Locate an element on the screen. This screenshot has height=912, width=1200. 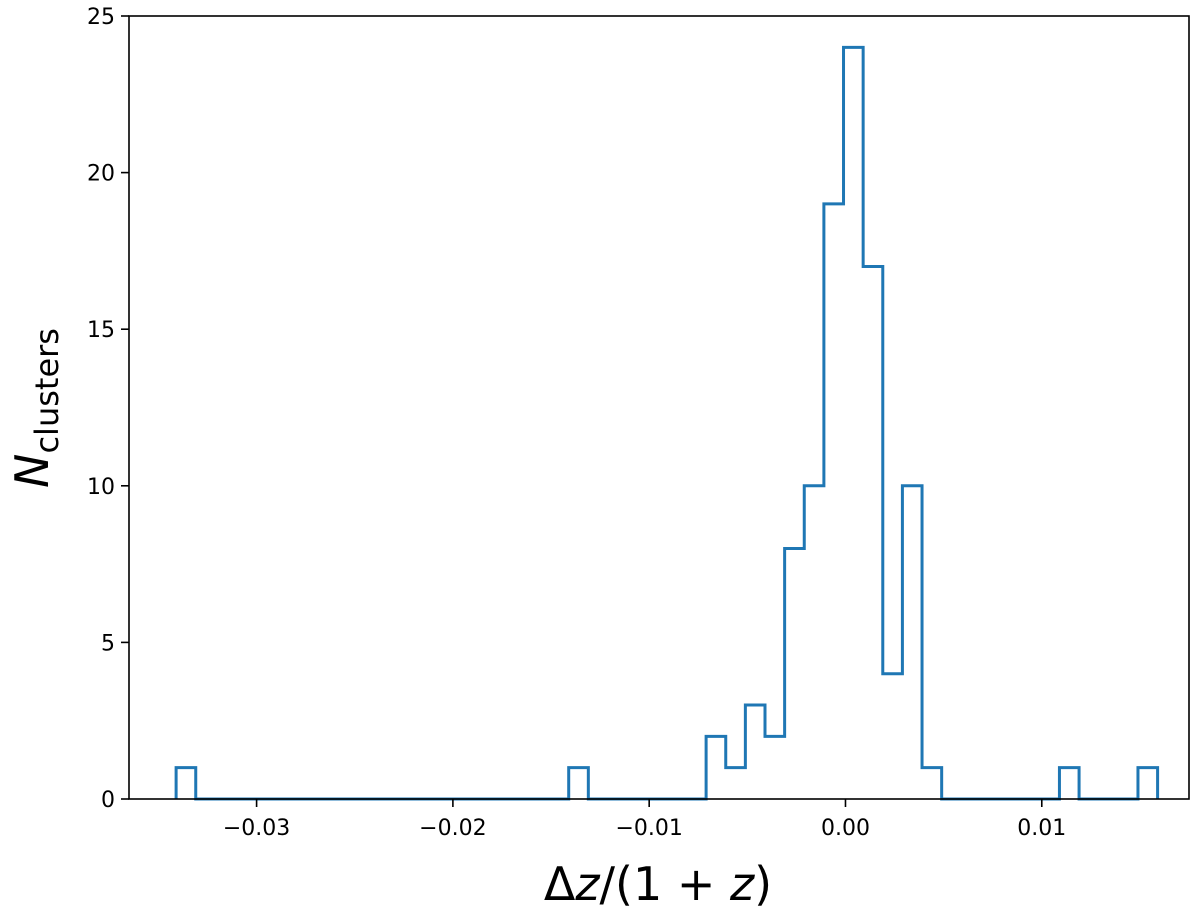
y-tick-label: 5 is located at coordinates (108, 643).